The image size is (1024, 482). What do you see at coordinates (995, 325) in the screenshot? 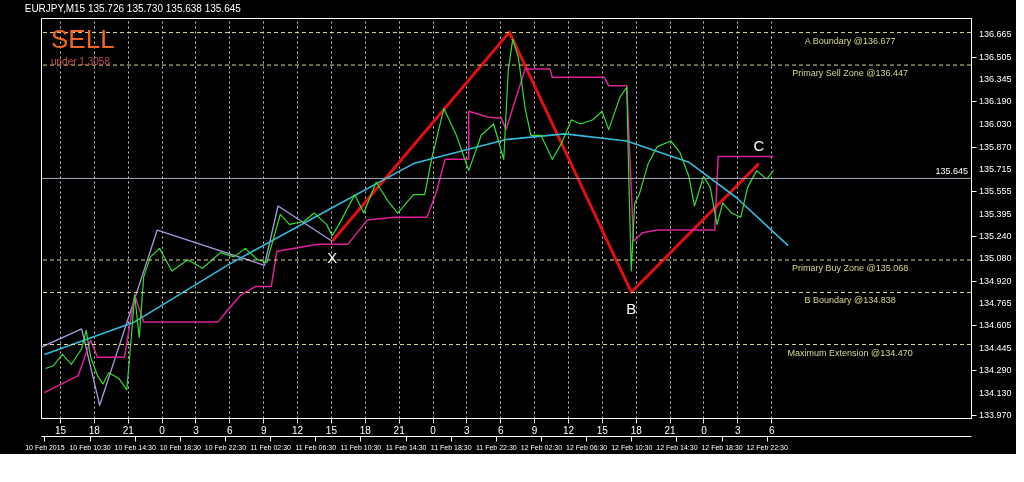
I see `y-tick-label: 134.605` at bounding box center [995, 325].